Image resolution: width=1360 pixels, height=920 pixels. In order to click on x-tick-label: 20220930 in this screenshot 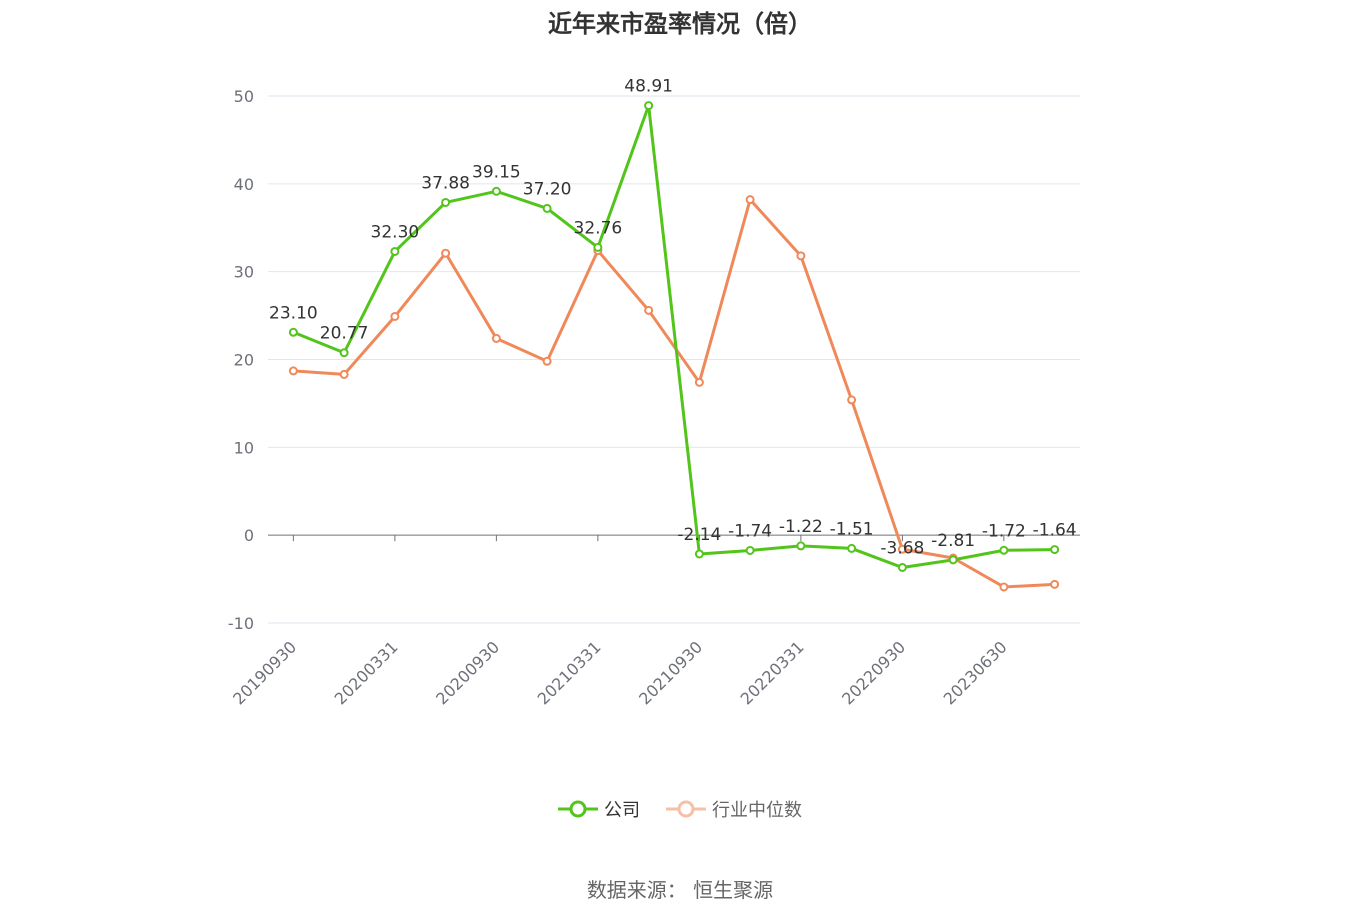, I will do `click(873, 672)`.